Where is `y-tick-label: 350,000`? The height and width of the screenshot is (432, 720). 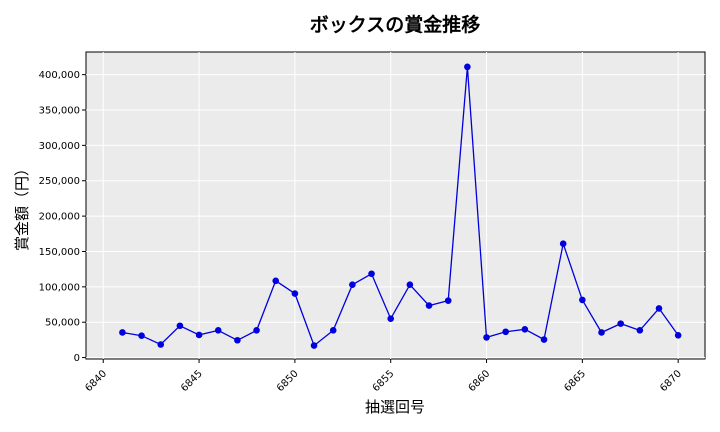 y-tick-label: 350,000 is located at coordinates (59, 111).